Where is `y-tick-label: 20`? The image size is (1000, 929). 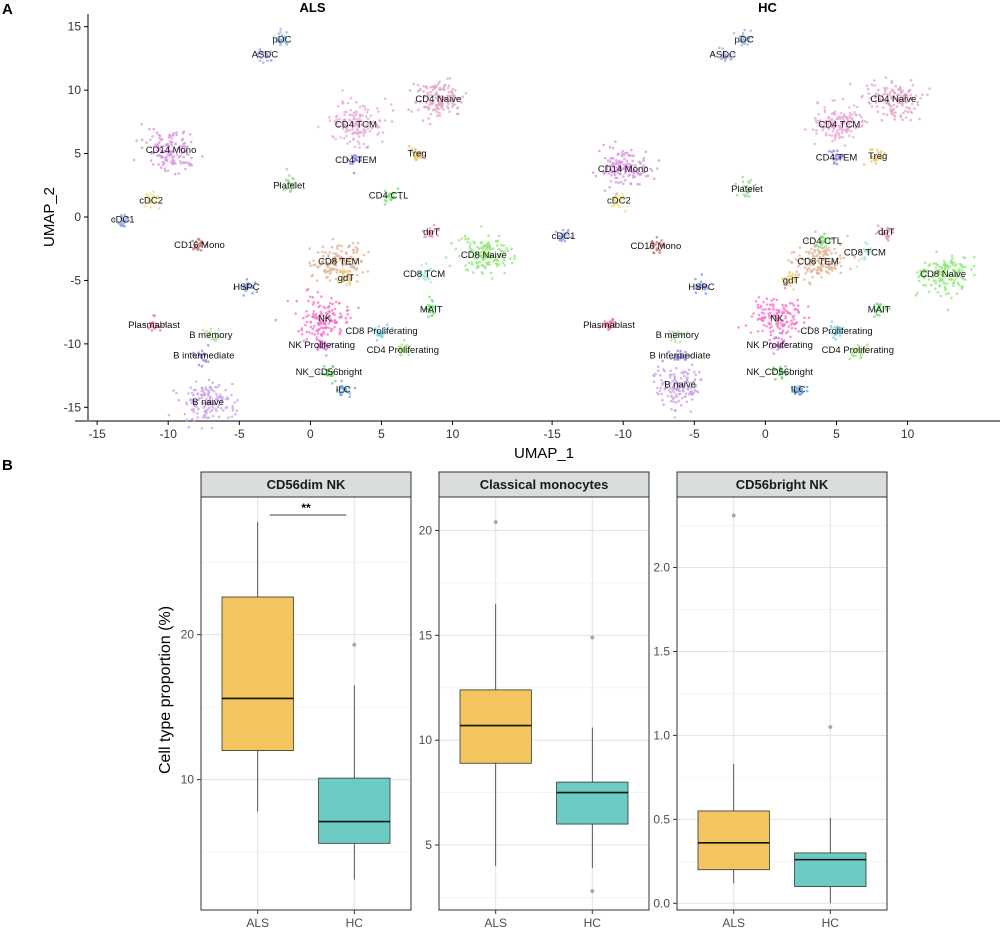
y-tick-label: 20 is located at coordinates (426, 531).